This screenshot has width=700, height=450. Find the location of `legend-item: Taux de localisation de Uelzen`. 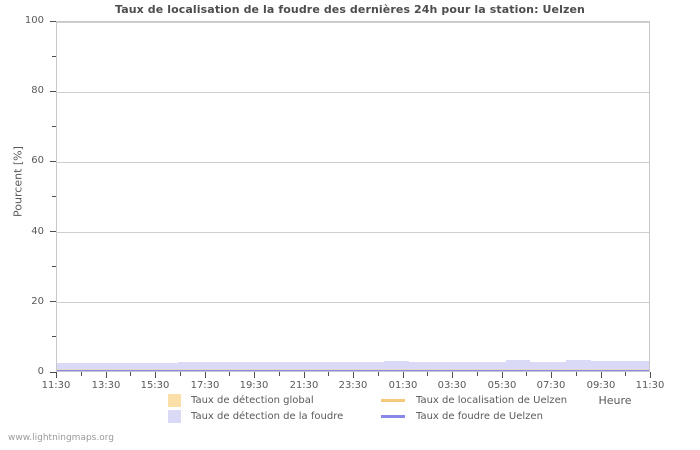

legend-item: Taux de localisation de Uelzen is located at coordinates (473, 400).